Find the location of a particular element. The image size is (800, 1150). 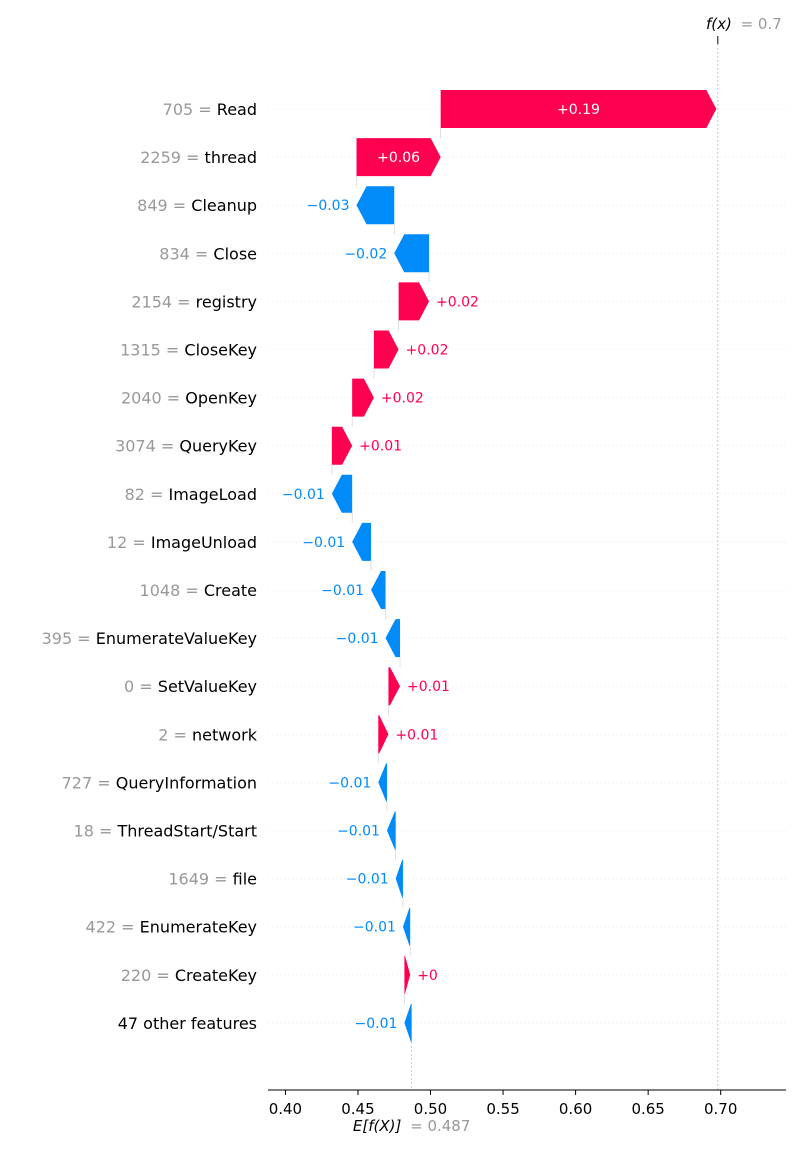

feature-label: 1649 = file is located at coordinates (212, 879).